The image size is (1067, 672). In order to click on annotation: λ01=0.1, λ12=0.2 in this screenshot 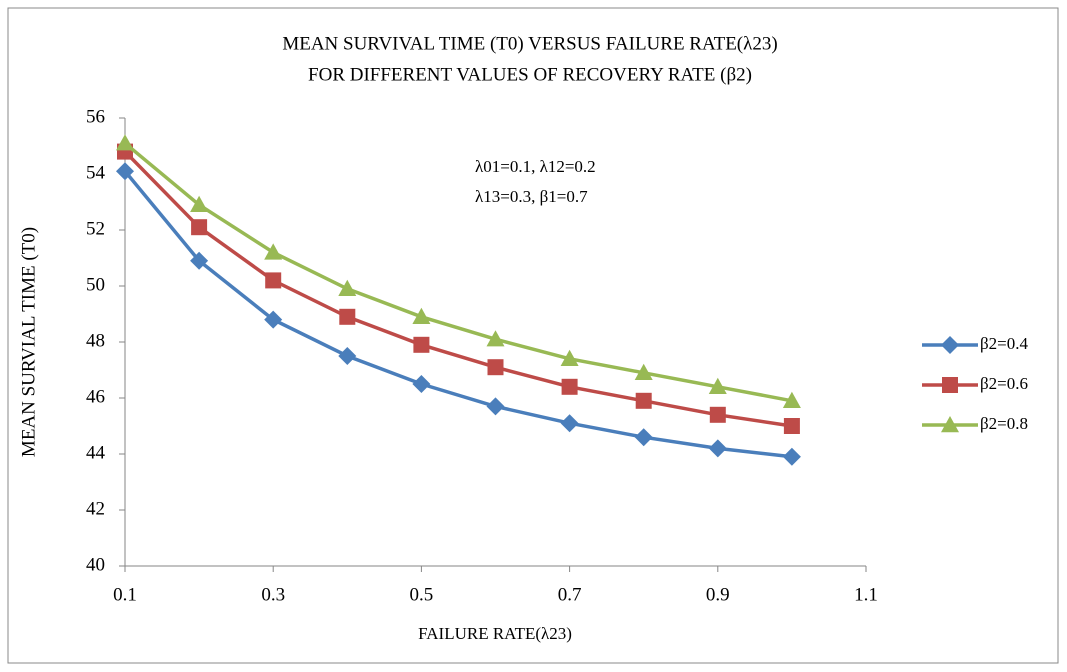, I will do `click(535, 166)`.